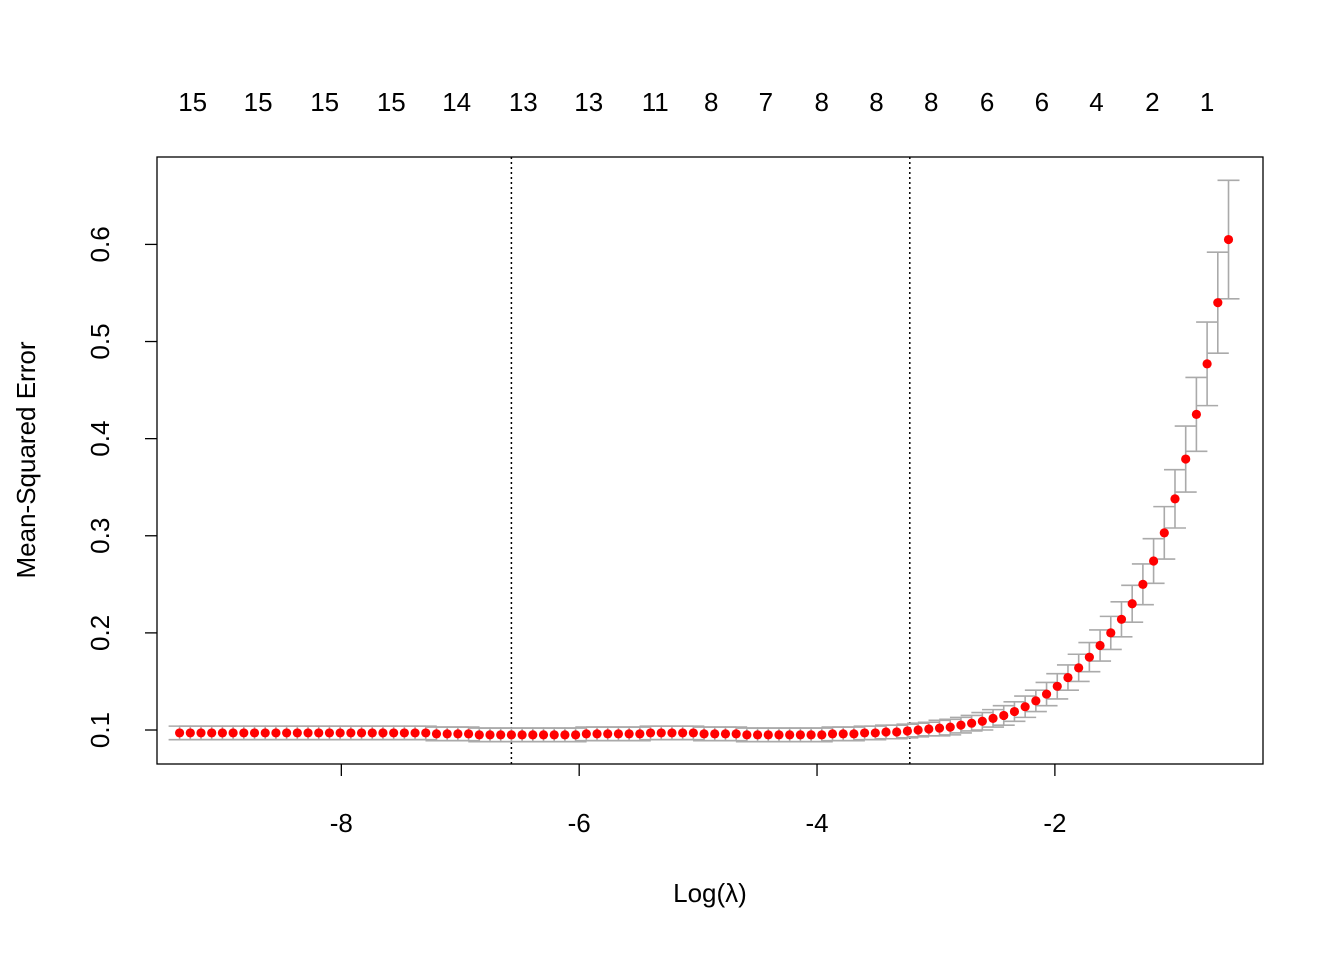 This screenshot has height=960, width=1344. Describe the element at coordinates (121, 487) in the screenshot. I see `y-axis: 0.1 0.2 0.3 0.4 0.5 0.6` at that location.